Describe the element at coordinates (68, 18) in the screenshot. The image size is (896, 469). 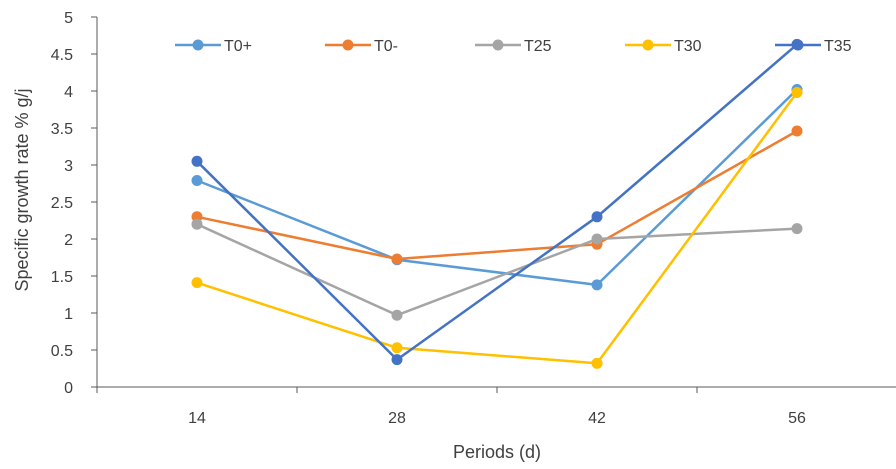
I see `y-tick-label: 5` at that location.